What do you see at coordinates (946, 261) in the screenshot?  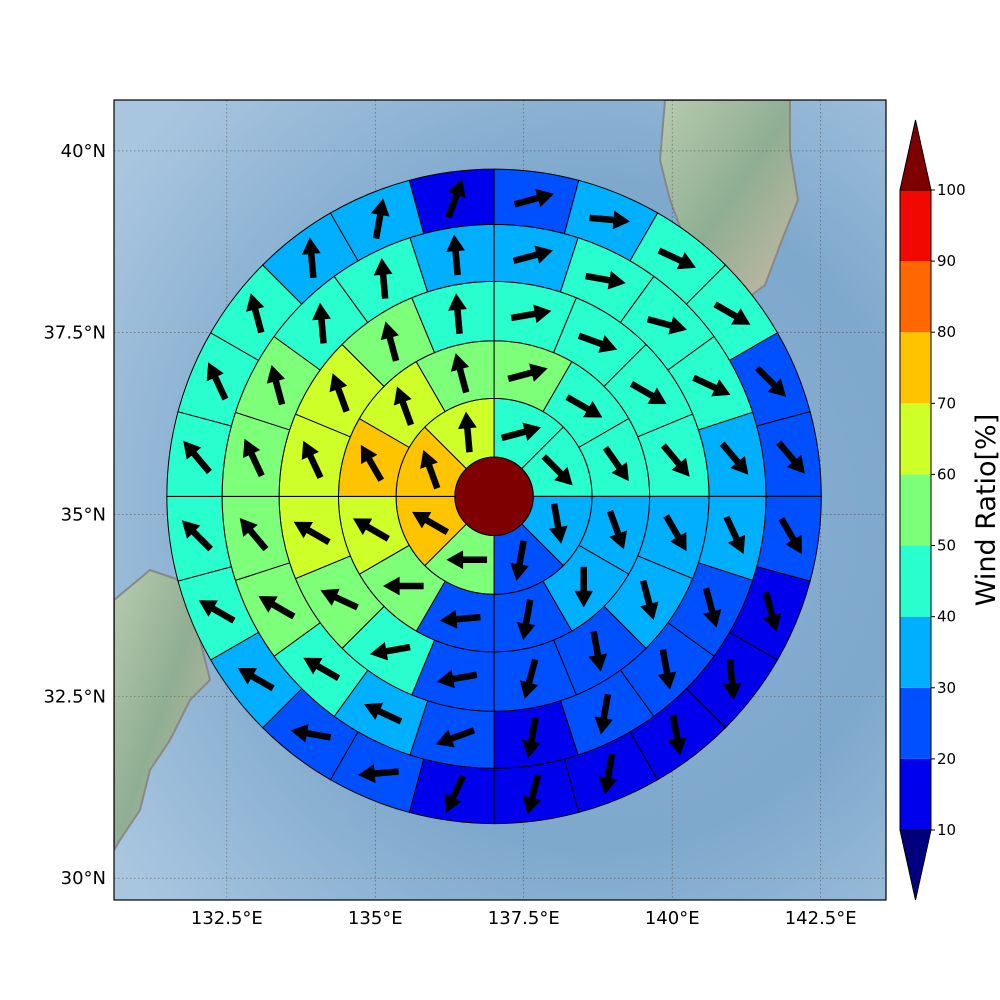 I see `colorbar-tick-label: 90` at bounding box center [946, 261].